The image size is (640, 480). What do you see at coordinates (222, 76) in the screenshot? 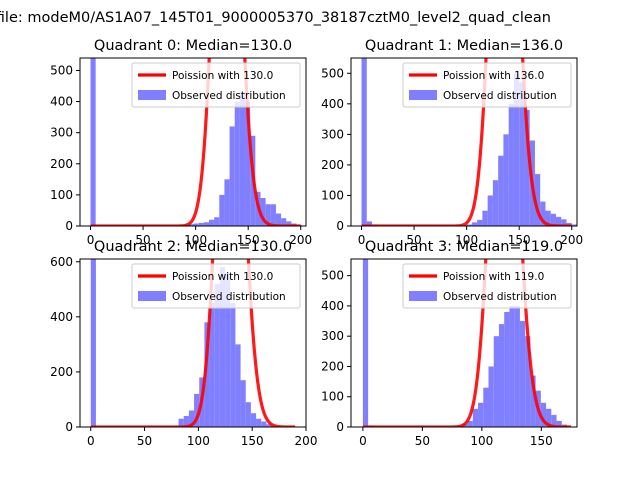
I see `legend-poisson-label: Poission with 130.0` at bounding box center [222, 76].